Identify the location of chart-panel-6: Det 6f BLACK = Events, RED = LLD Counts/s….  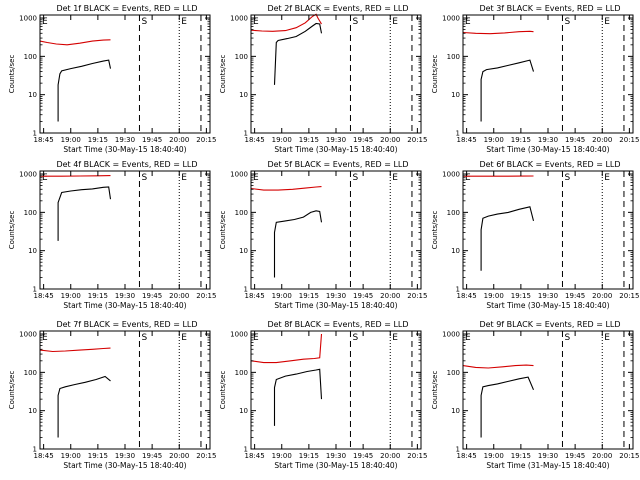
(535, 235).